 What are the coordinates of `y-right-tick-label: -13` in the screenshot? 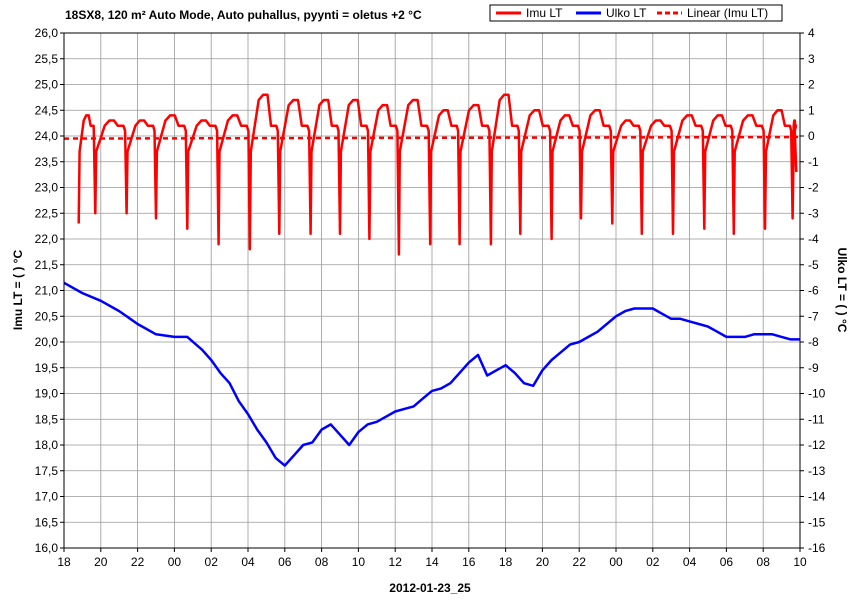 It's located at (817, 471).